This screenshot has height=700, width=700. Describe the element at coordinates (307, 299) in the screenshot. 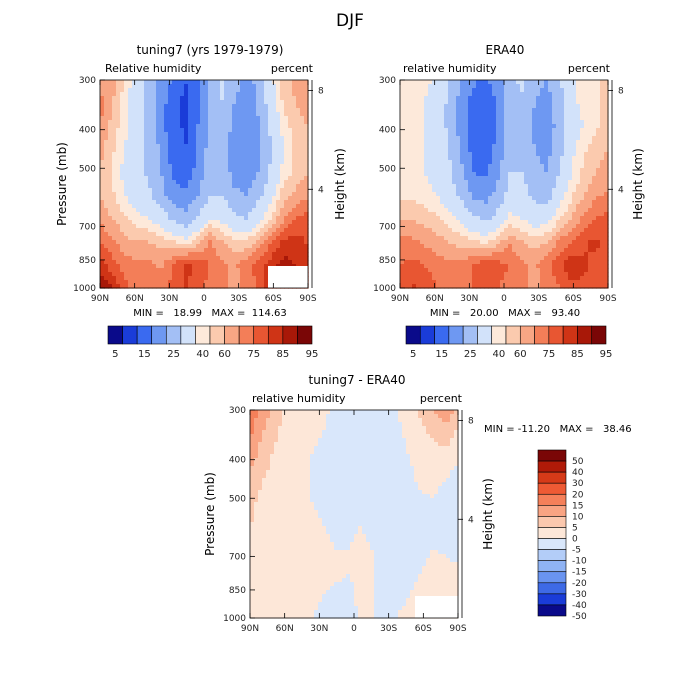

I see `x-tick-label: 90S` at that location.